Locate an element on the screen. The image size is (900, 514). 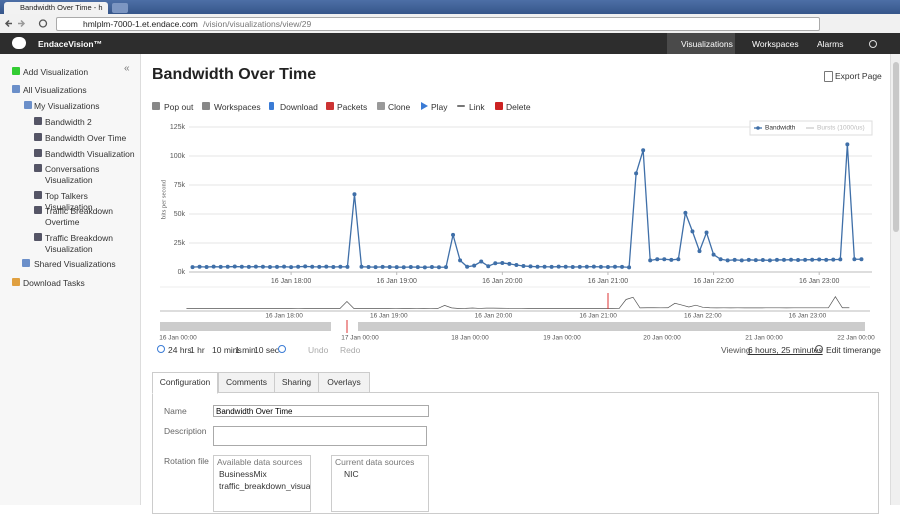
nav-buttons is located at coordinates (28, 23).